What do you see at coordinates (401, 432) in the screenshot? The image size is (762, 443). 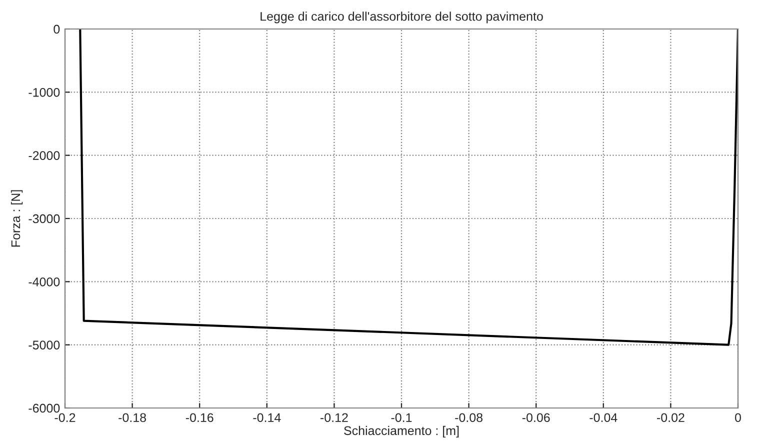 I see `x-axis-title: Schiacciamento : [m]` at bounding box center [401, 432].